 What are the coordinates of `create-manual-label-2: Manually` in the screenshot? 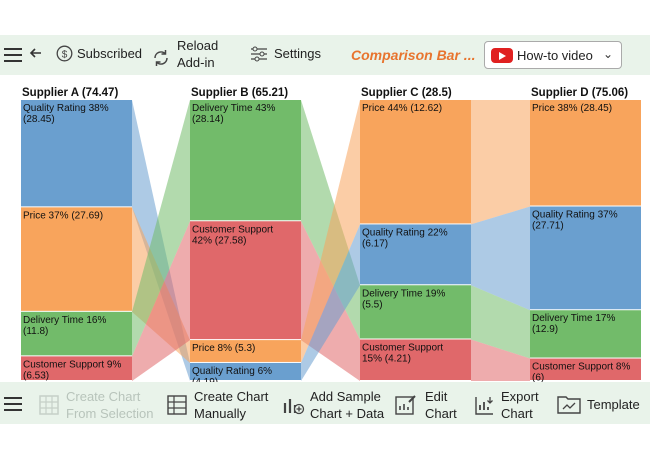 It's located at (220, 413).